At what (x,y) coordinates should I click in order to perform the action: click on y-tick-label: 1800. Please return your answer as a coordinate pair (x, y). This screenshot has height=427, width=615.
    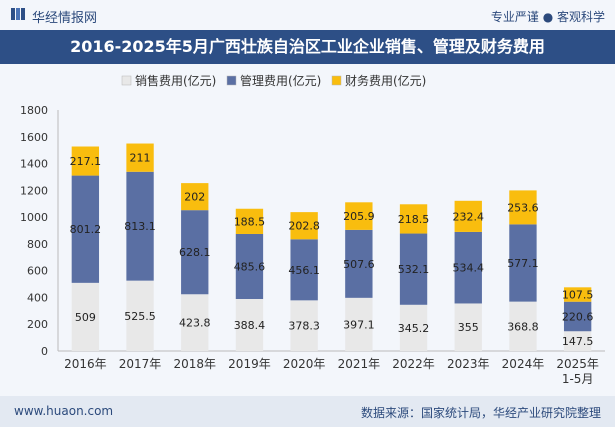
    Looking at the image, I should click on (34, 110).